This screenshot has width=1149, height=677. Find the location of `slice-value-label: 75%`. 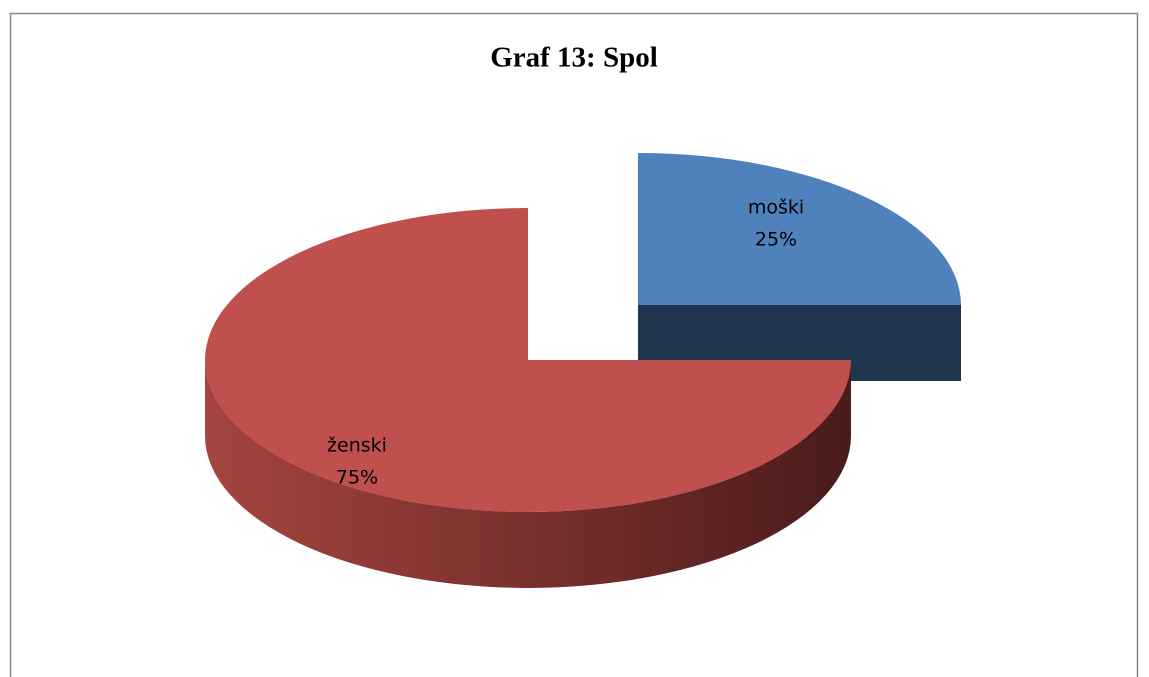

slice-value-label: 75% is located at coordinates (357, 478).